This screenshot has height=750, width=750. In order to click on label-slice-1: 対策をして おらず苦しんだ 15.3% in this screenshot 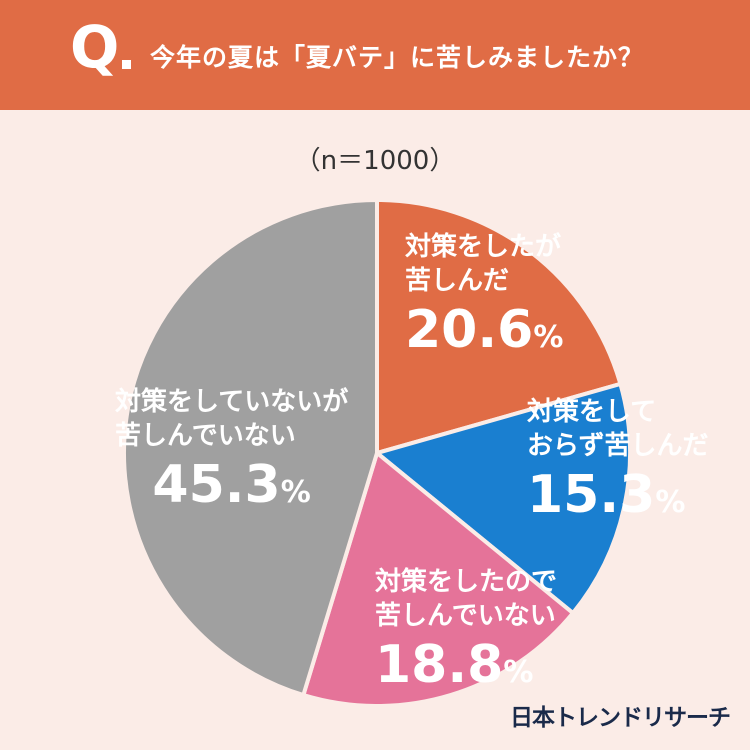, I will do `click(617, 458)`.